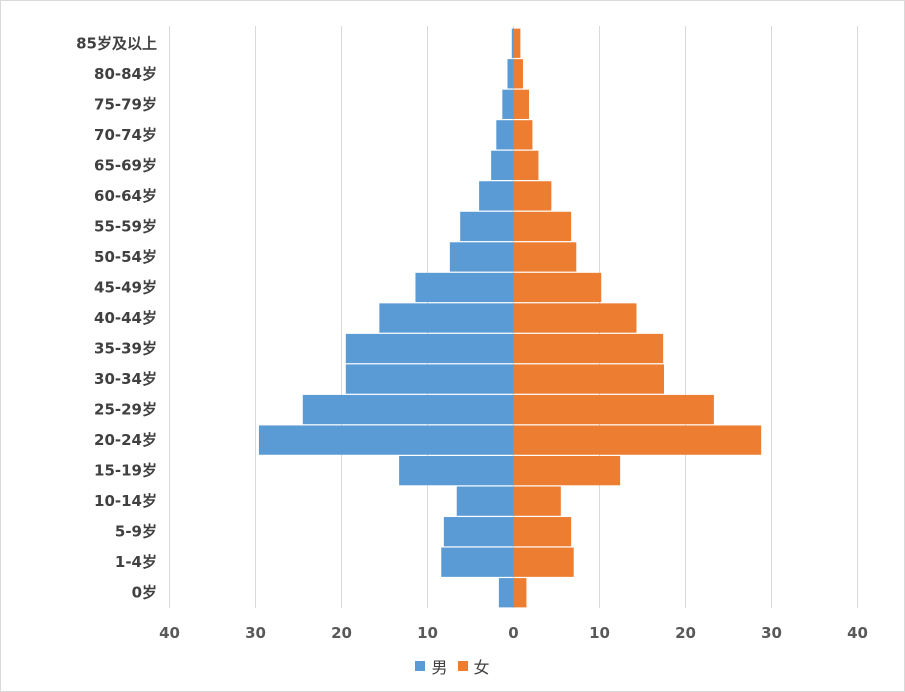 The width and height of the screenshot is (905, 692). What do you see at coordinates (125, 440) in the screenshot?
I see `category-label: 20-24岁` at bounding box center [125, 440].